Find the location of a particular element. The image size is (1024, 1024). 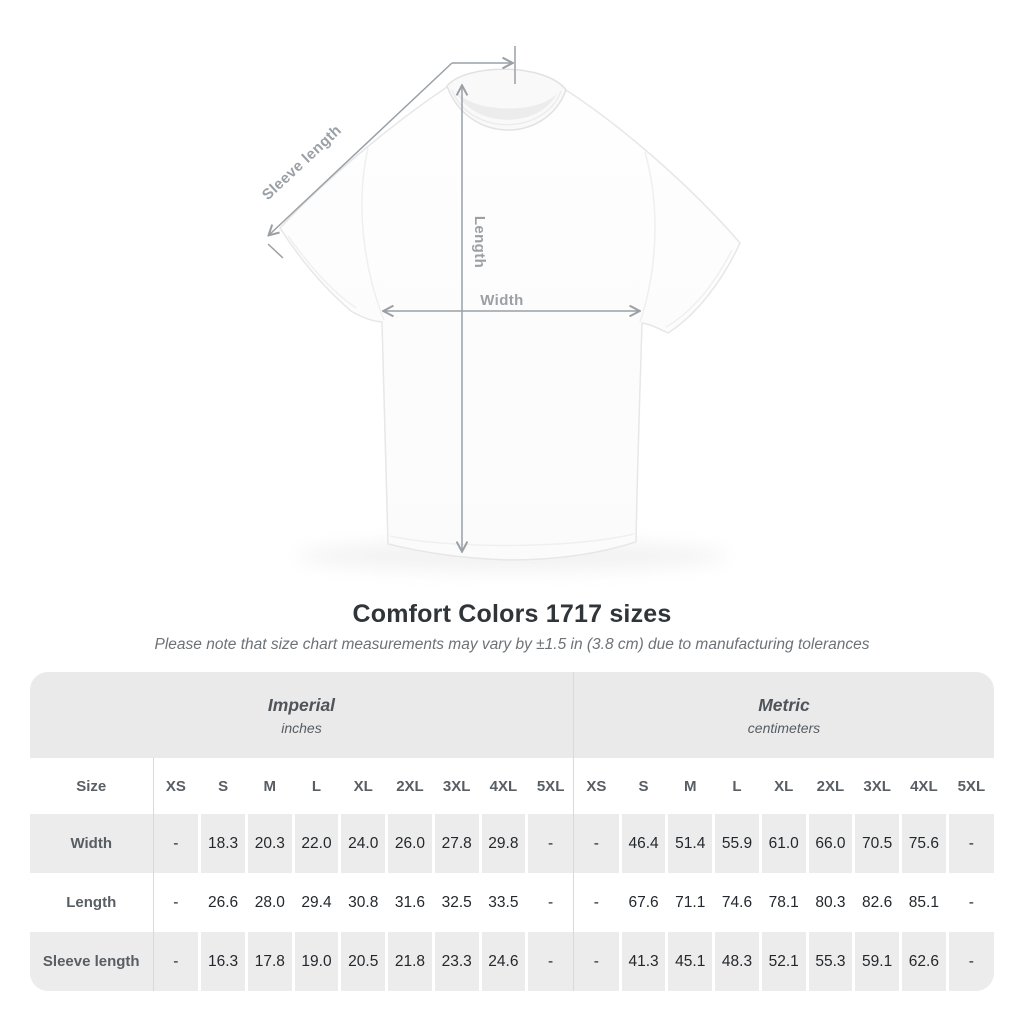

width-label: Width is located at coordinates (502, 300).